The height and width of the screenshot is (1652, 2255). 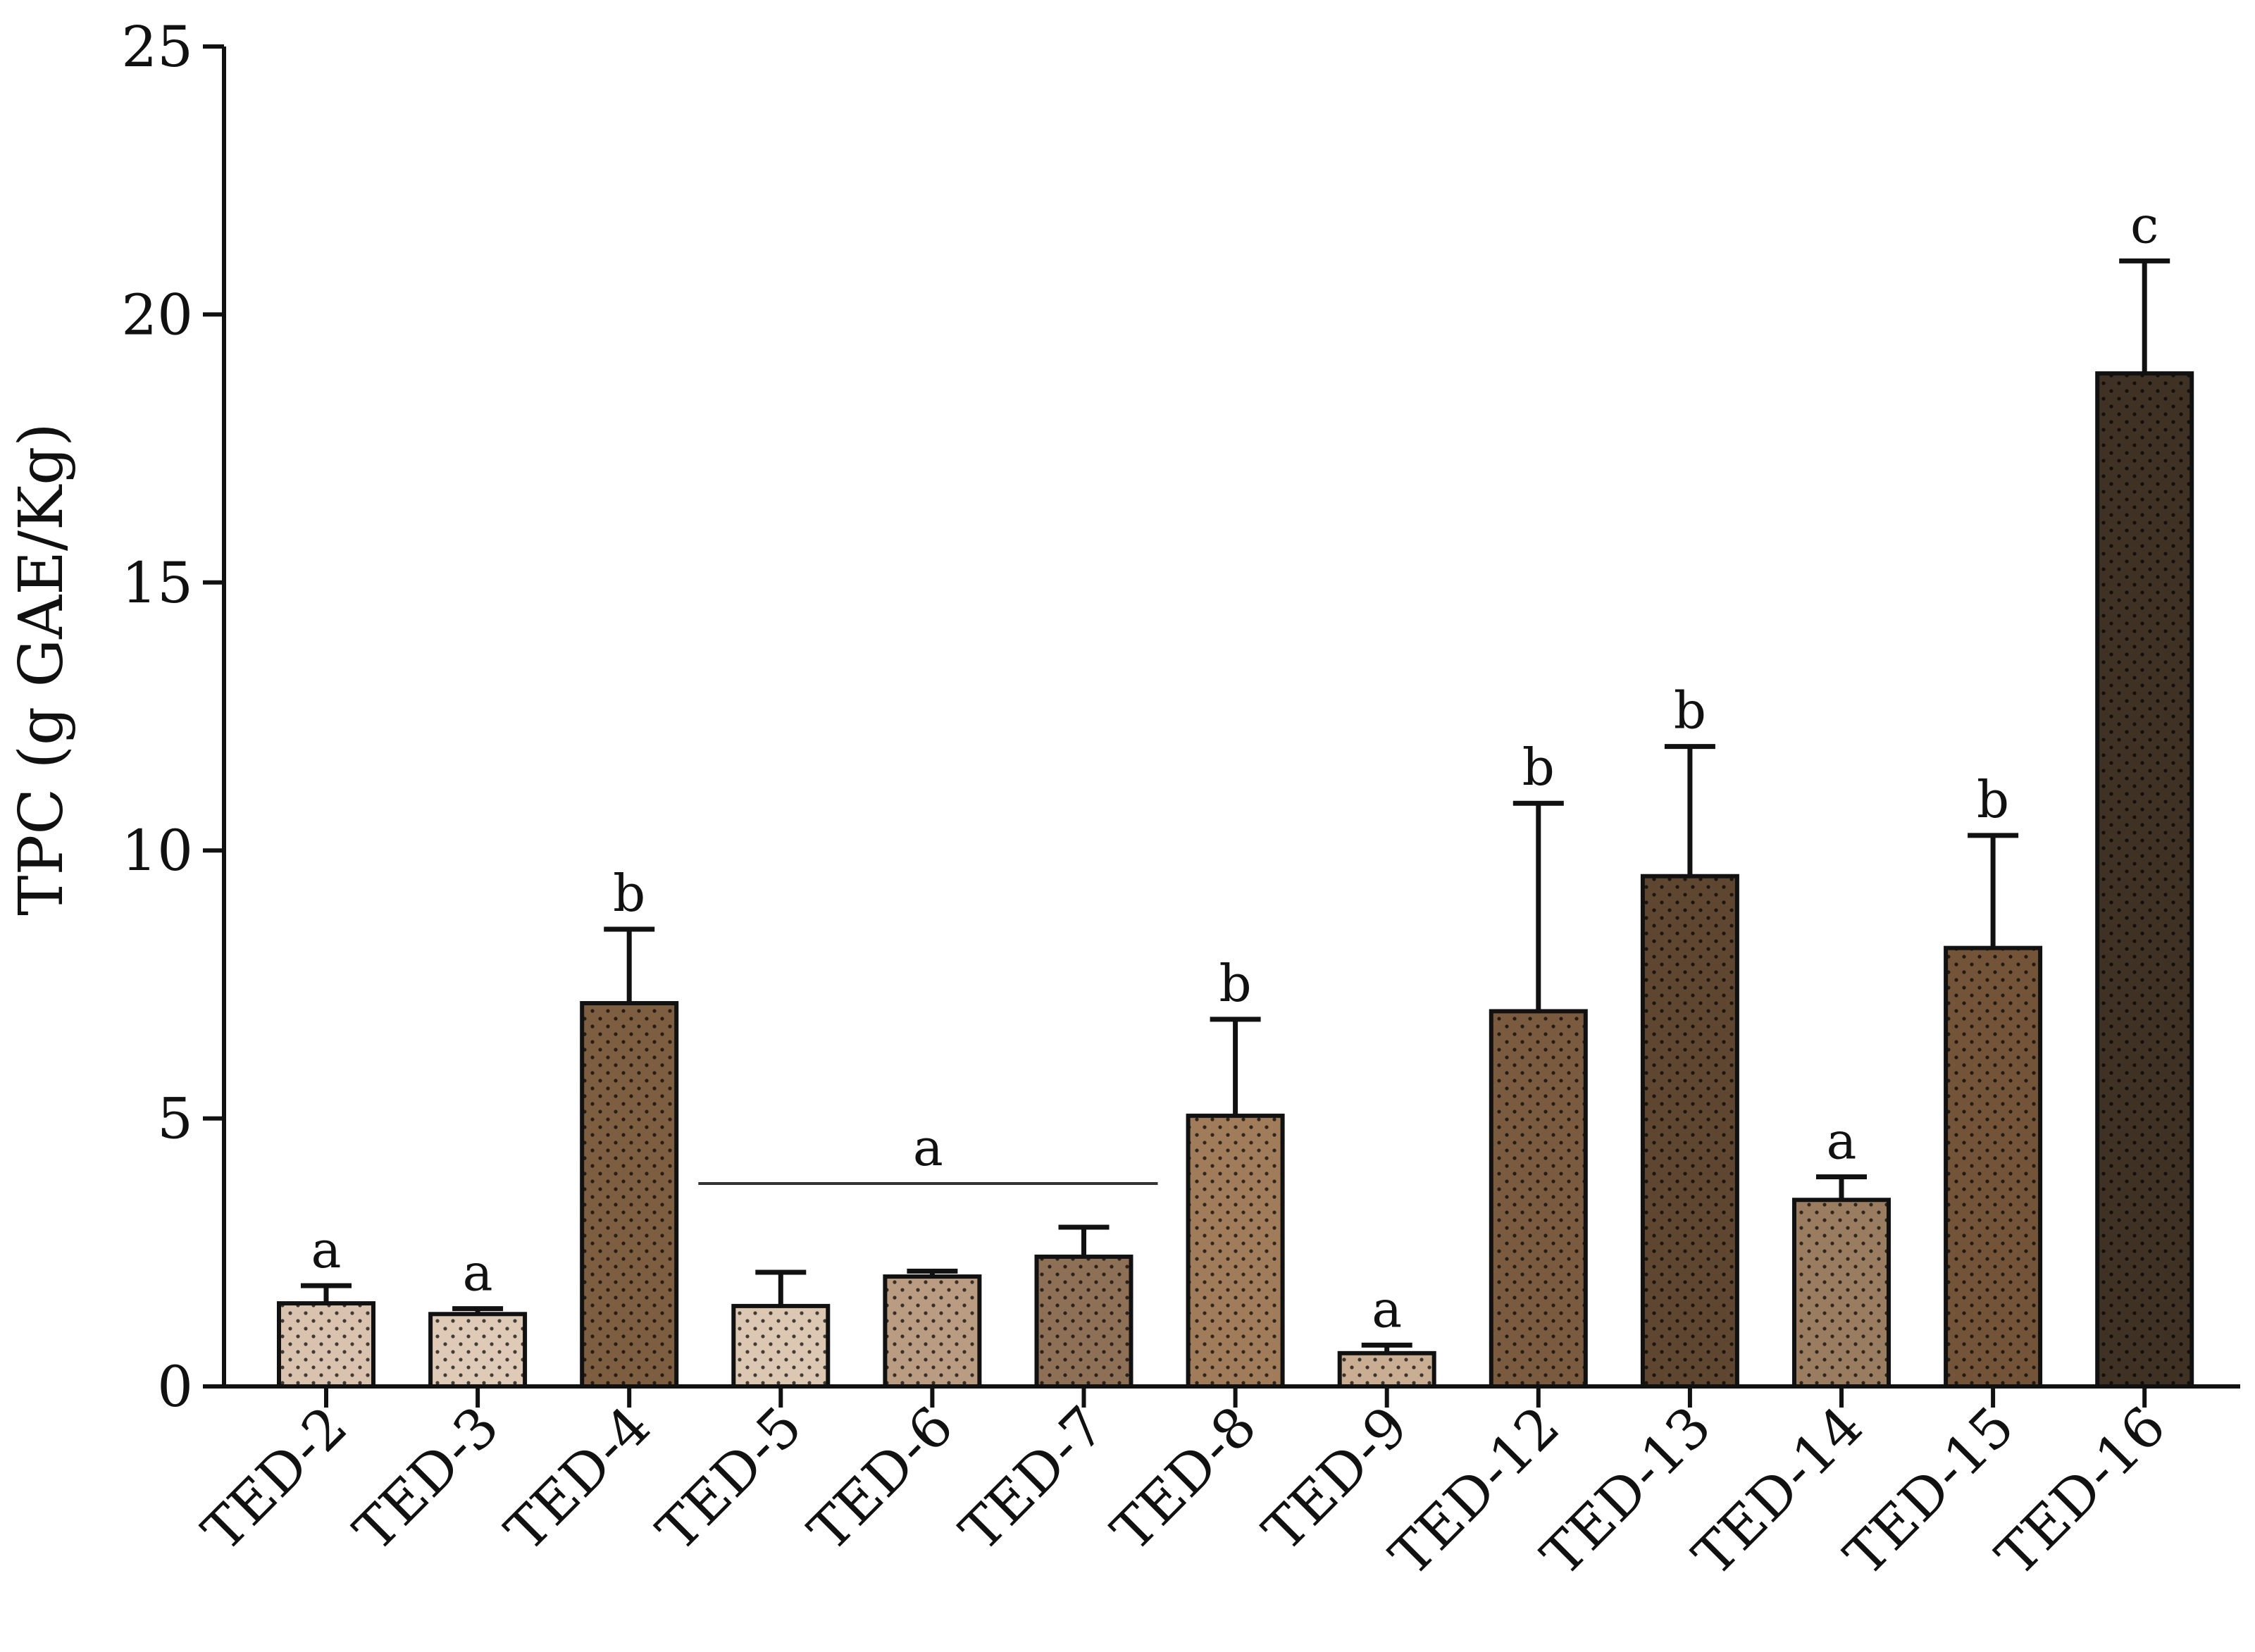 I want to click on x-category-label: TED-8, so click(x=1184, y=1479).